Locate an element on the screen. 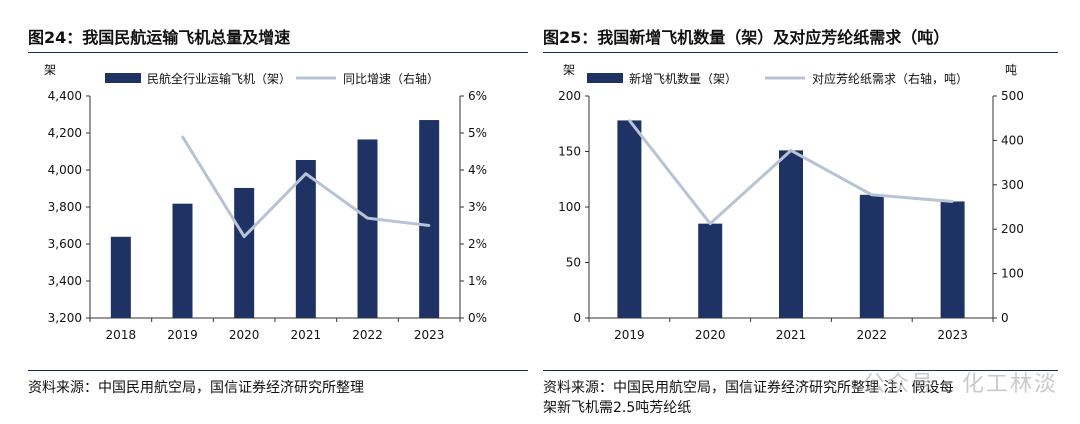 This screenshot has height=424, width=1080. left-tick-label: 50 is located at coordinates (573, 263).